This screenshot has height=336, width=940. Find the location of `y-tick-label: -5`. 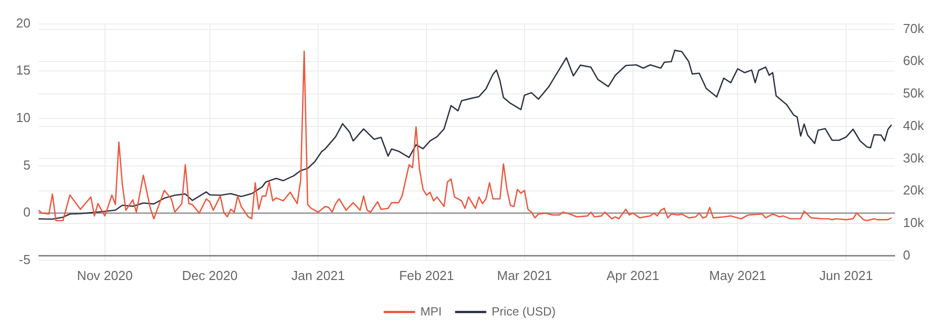

y-tick-label: -5 is located at coordinates (24, 259).